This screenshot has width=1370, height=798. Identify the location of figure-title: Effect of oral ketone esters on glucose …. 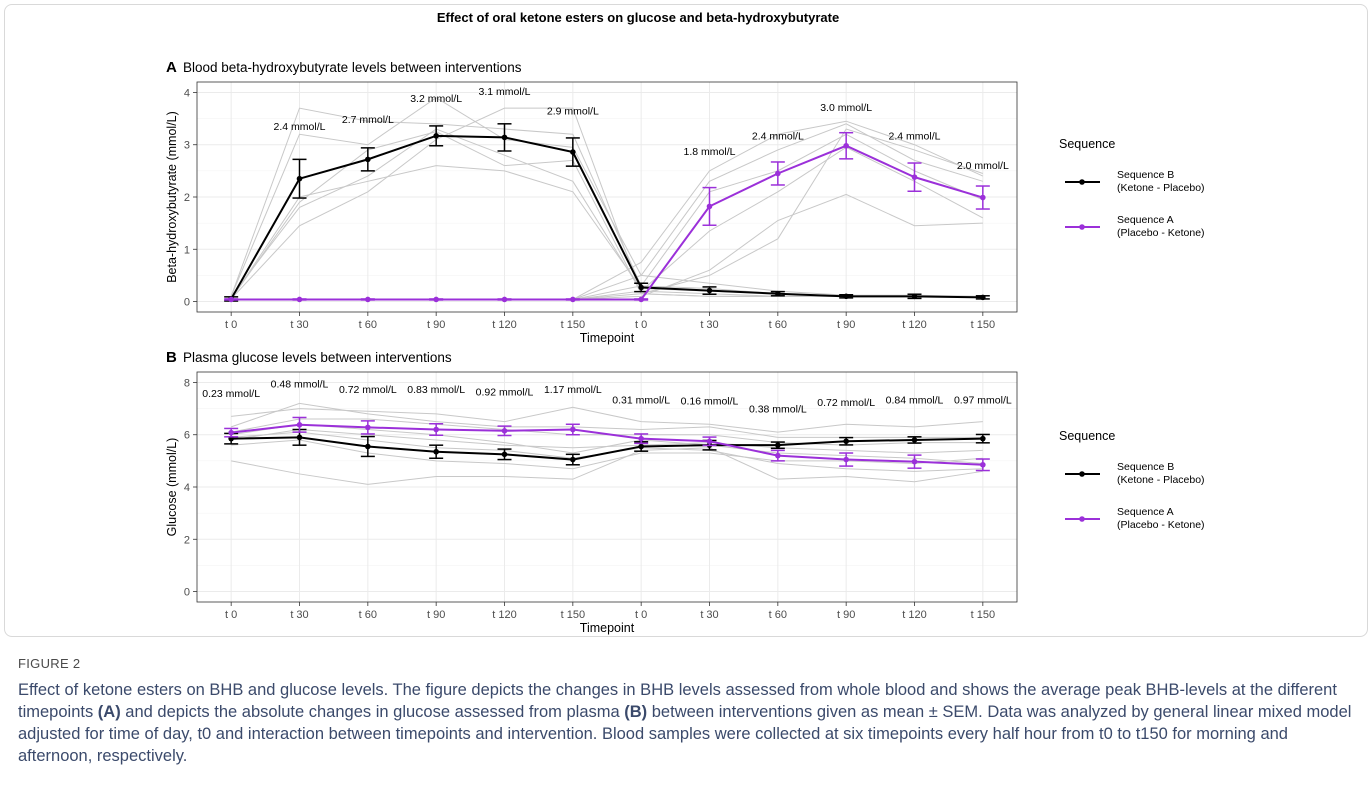
(638, 17).